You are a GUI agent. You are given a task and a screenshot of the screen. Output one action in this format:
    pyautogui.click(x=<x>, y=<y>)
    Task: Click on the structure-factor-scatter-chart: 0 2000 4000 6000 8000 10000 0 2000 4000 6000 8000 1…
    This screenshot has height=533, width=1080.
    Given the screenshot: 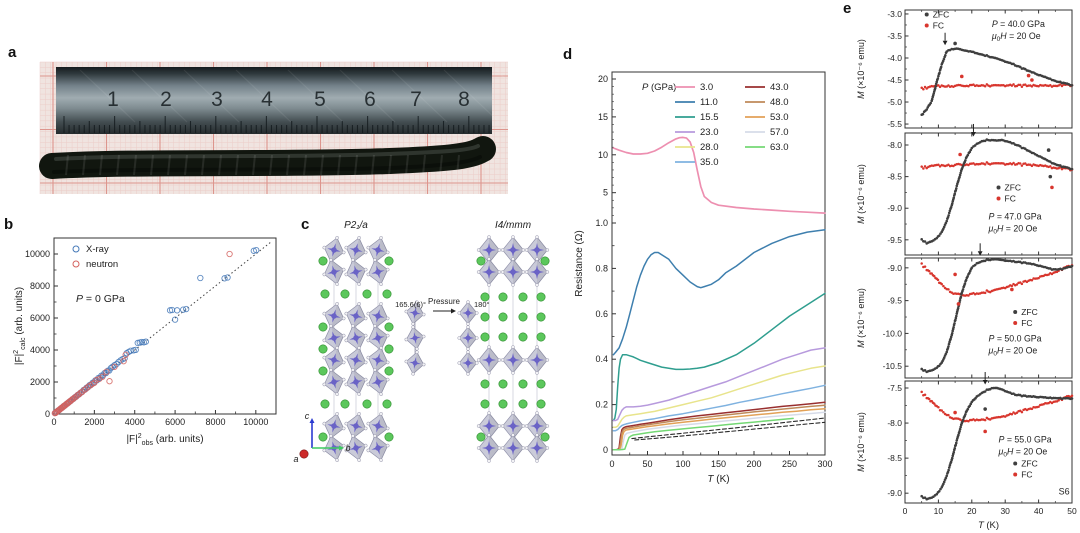 What is the action you would take?
    pyautogui.click(x=145, y=342)
    